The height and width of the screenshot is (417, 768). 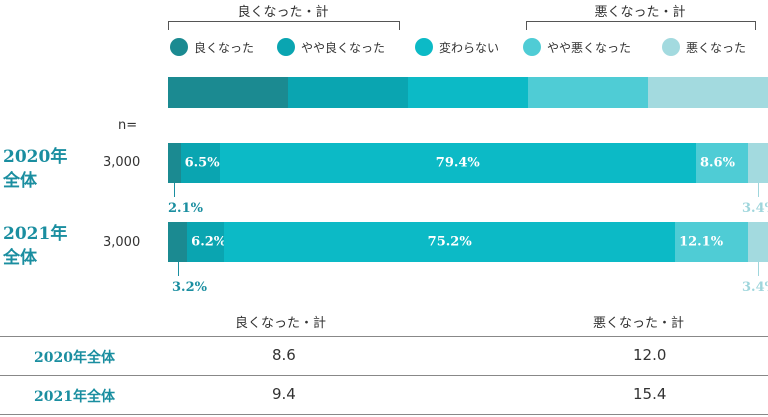 I want to click on table-value-worse-2020: 12.0, so click(x=650, y=355).